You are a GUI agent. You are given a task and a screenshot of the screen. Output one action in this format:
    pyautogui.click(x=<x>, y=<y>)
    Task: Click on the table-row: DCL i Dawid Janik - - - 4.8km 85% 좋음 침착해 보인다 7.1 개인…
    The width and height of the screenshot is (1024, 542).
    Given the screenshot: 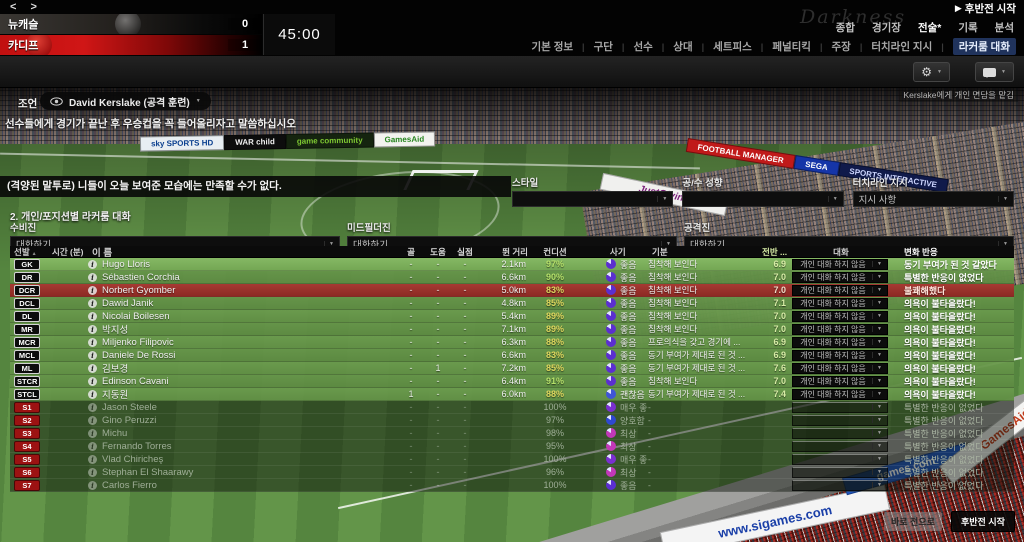 What is the action you would take?
    pyautogui.click(x=512, y=303)
    